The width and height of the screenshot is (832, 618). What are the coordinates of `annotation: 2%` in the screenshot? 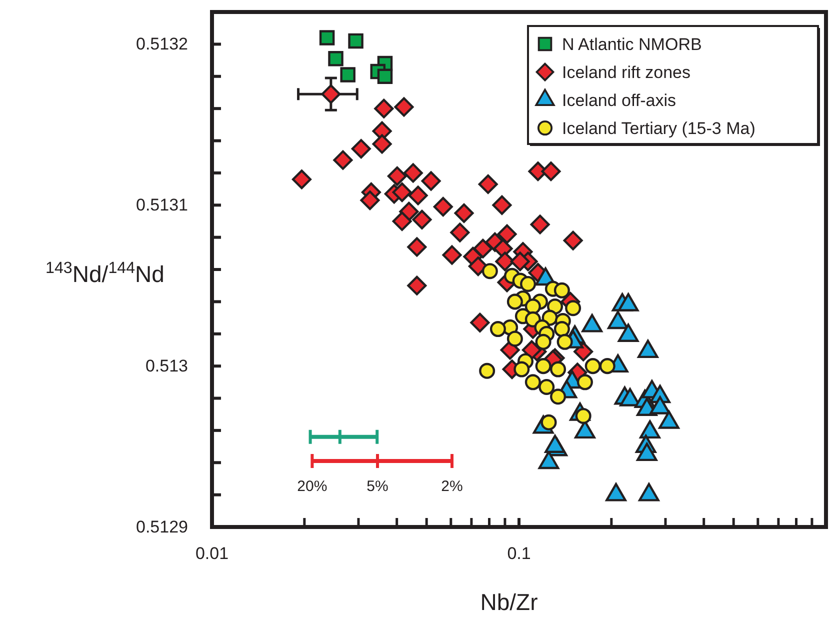 It's located at (452, 487).